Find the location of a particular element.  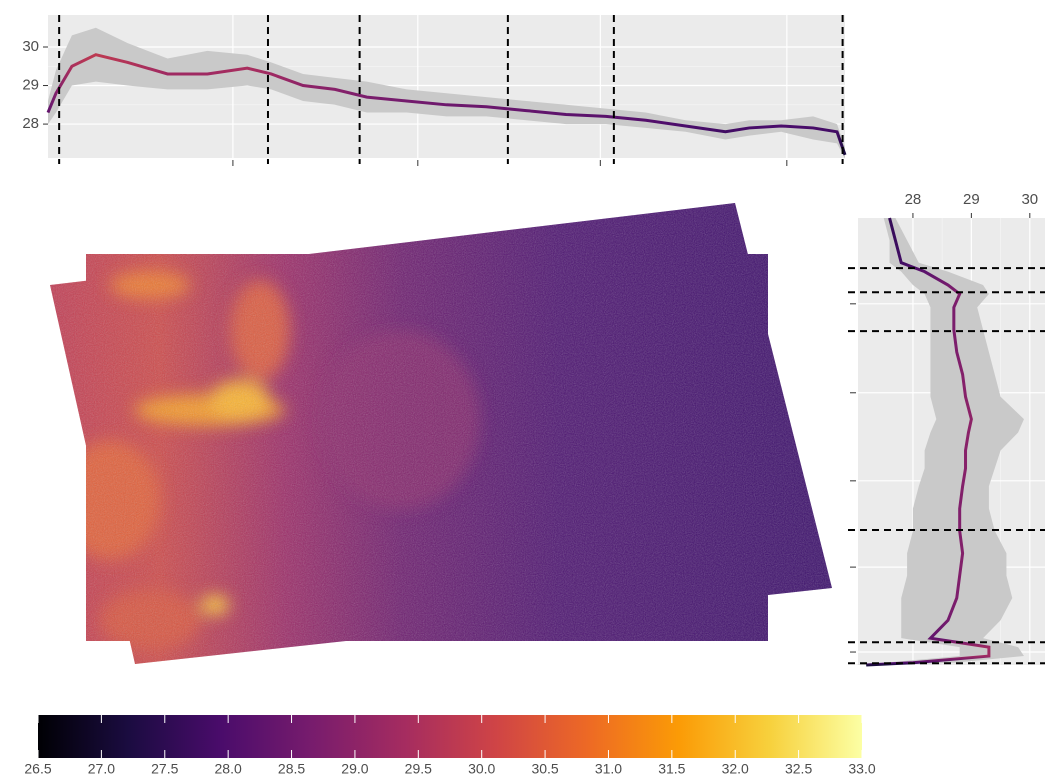

y-tick-label: 28 is located at coordinates (30, 123).